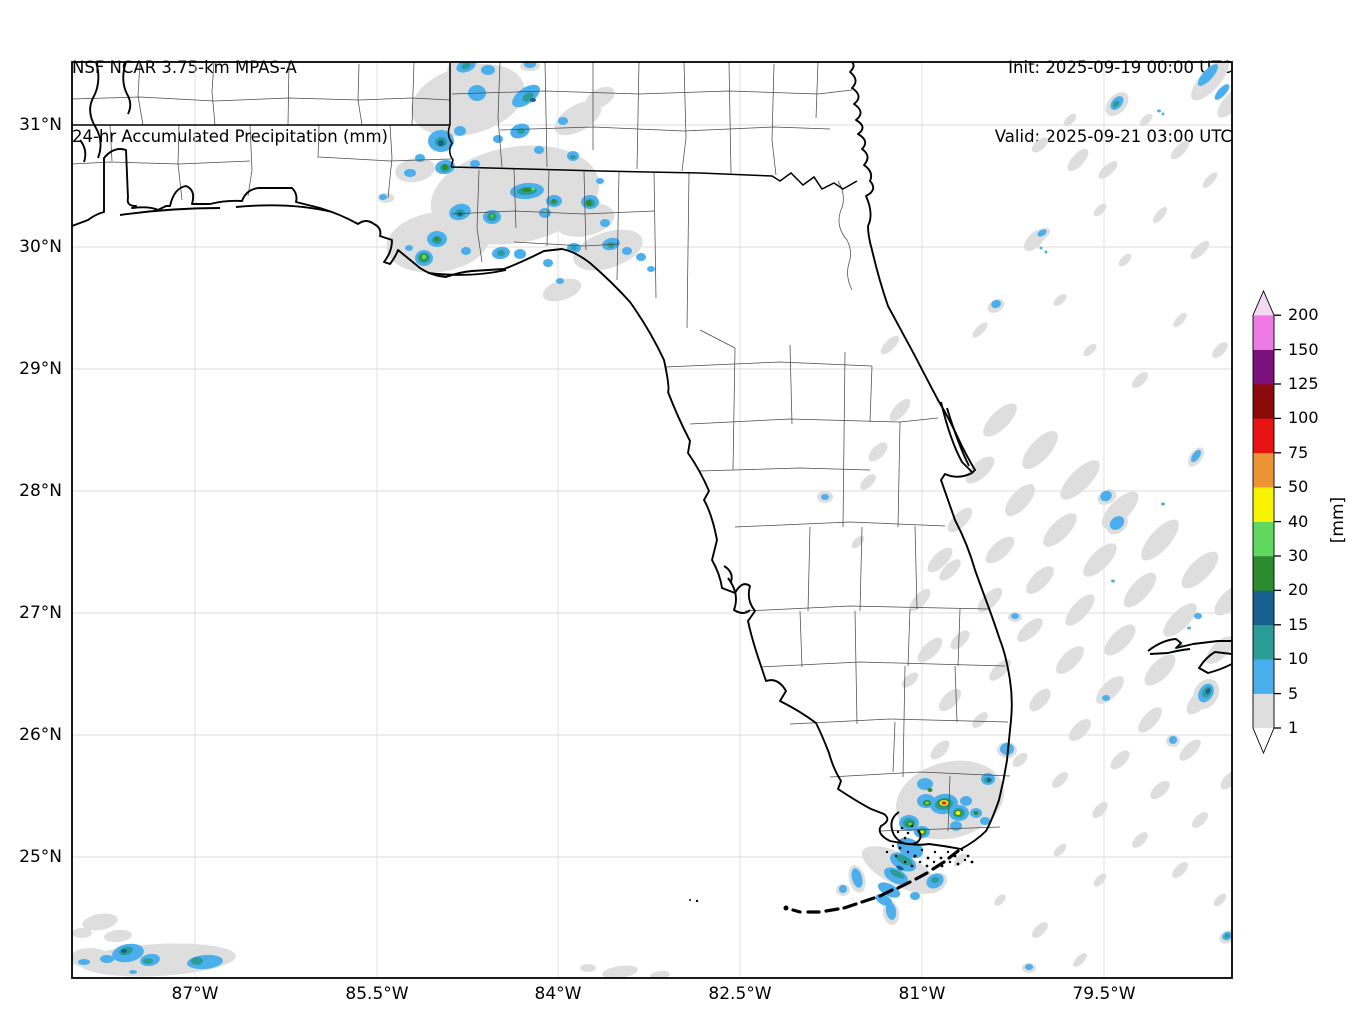  Describe the element at coordinates (40, 125) in the screenshot. I see `y-tick-31n: 31°N` at that location.